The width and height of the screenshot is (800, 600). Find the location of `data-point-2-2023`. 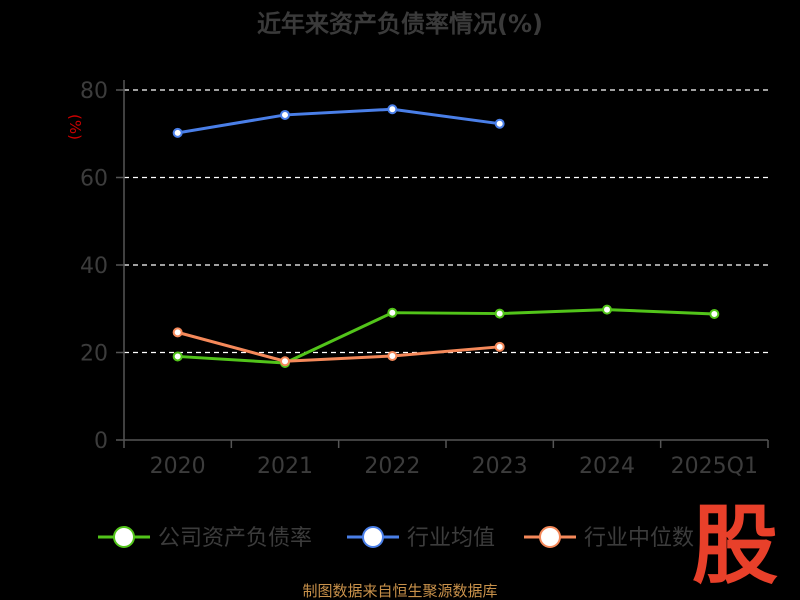

data-point-2-2023 is located at coordinates (499, 346).